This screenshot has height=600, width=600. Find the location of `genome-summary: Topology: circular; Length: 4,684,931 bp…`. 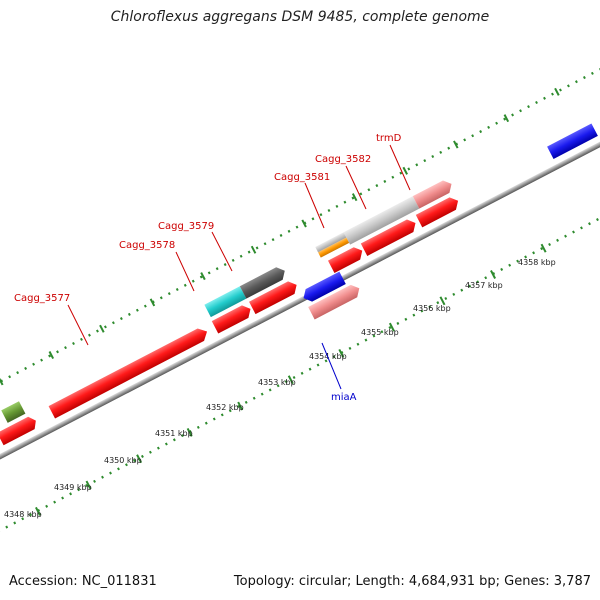

genome-summary: Topology: circular; Length: 4,684,931 bp… is located at coordinates (412, 581).